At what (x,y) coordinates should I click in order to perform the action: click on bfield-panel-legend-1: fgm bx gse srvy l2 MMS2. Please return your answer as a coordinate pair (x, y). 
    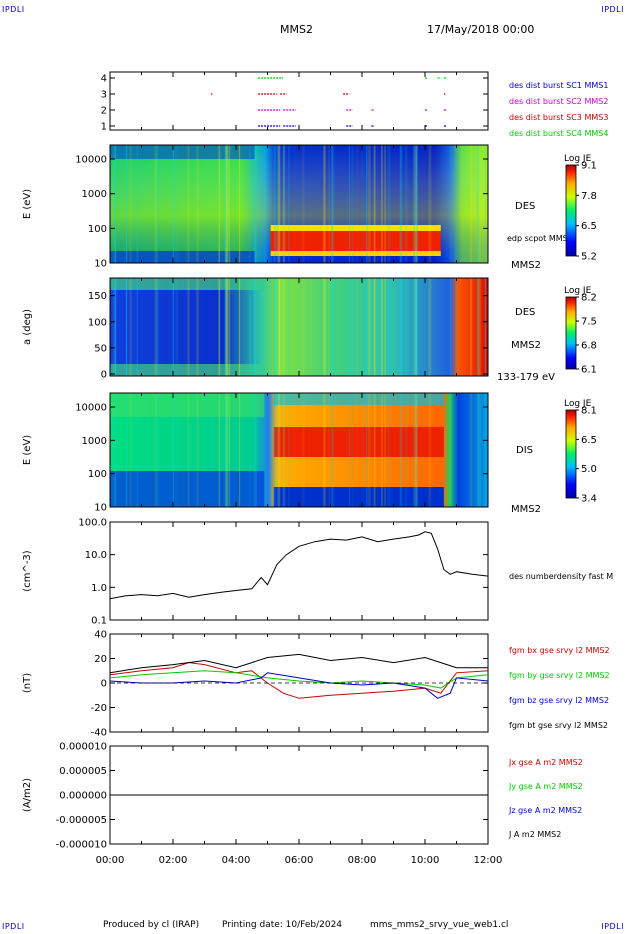
    Looking at the image, I should click on (559, 650).